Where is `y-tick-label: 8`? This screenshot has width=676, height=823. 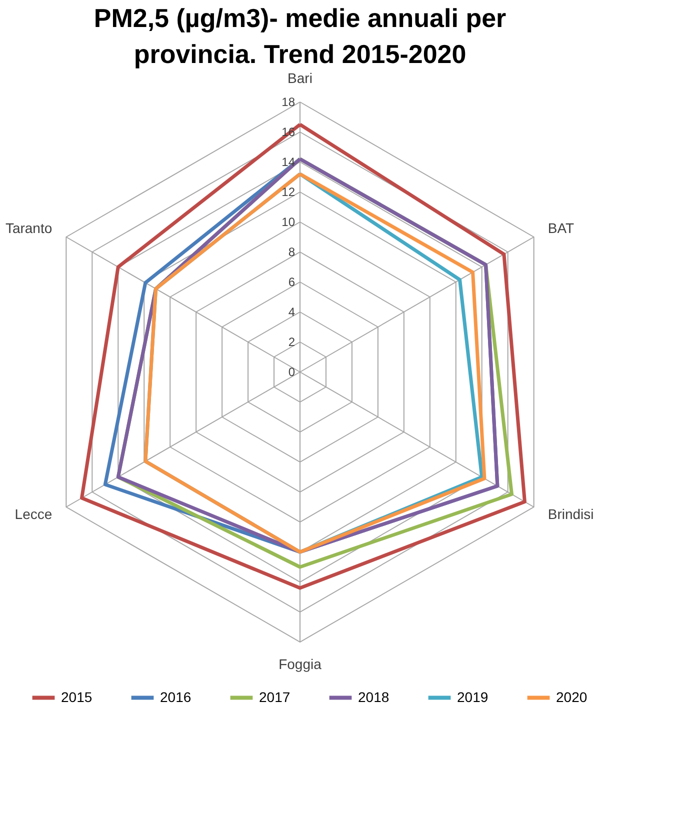 y-tick-label: 8 is located at coordinates (292, 252).